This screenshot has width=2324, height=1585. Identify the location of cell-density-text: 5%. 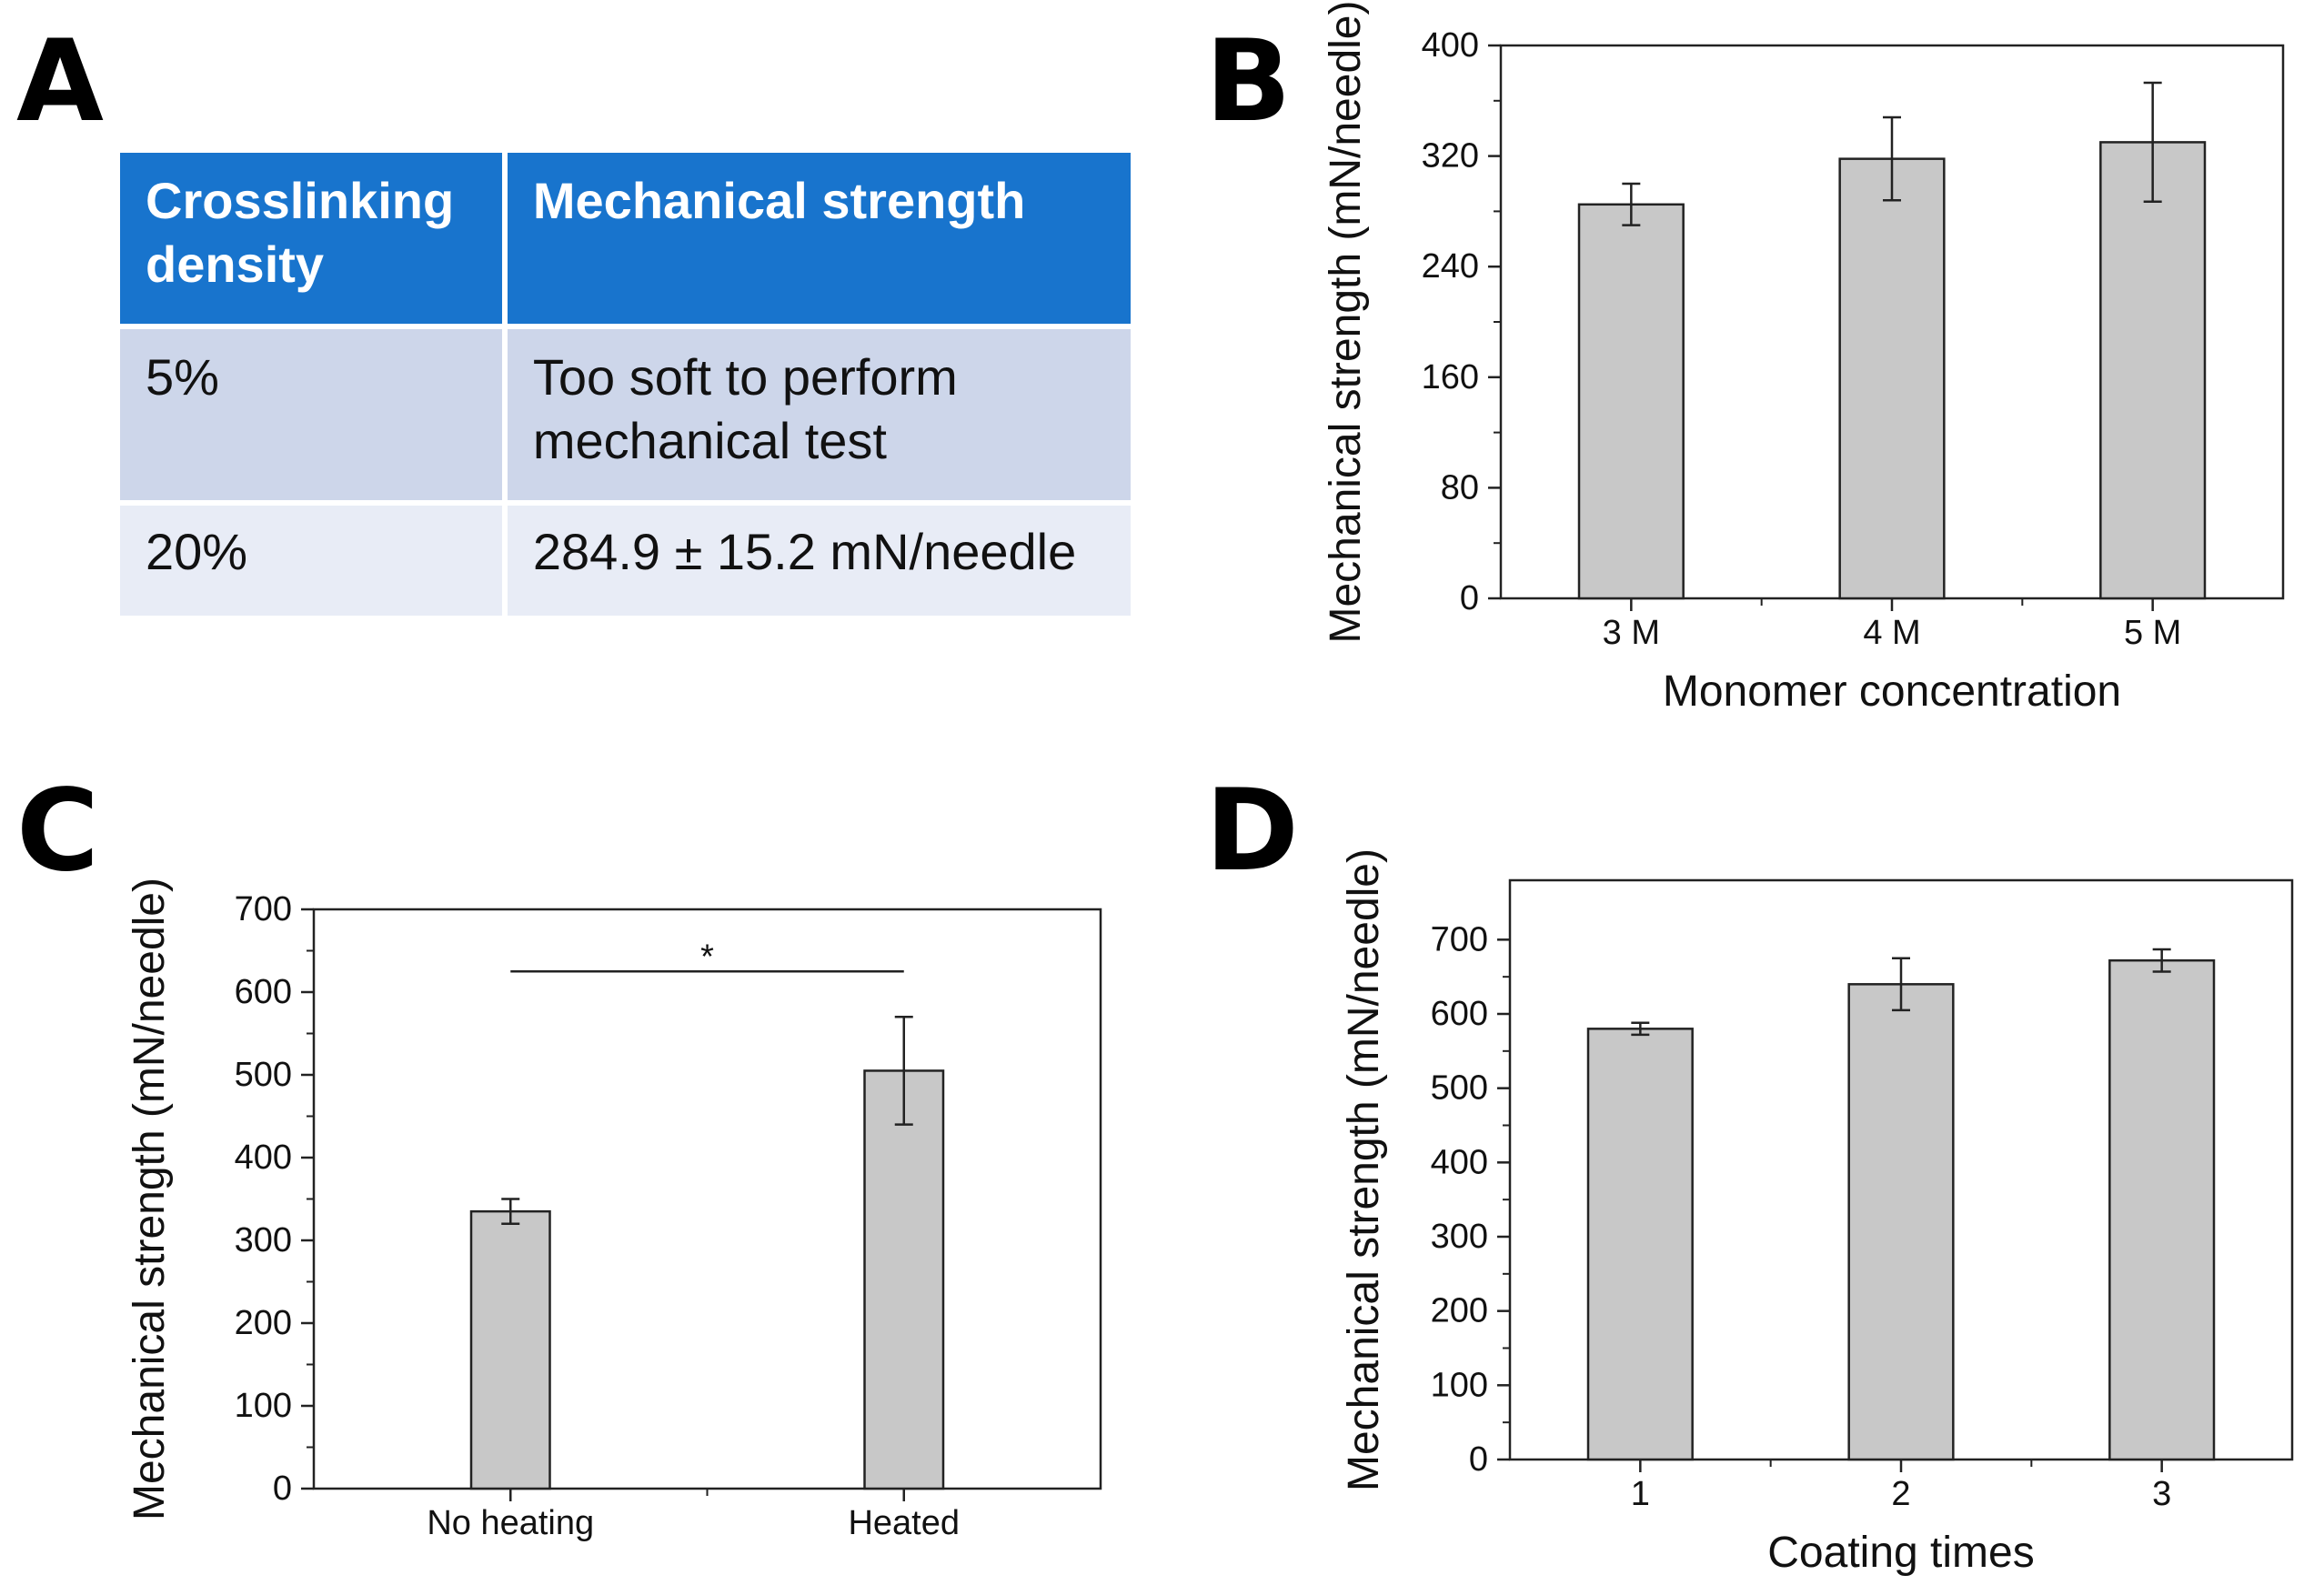
(182, 377).